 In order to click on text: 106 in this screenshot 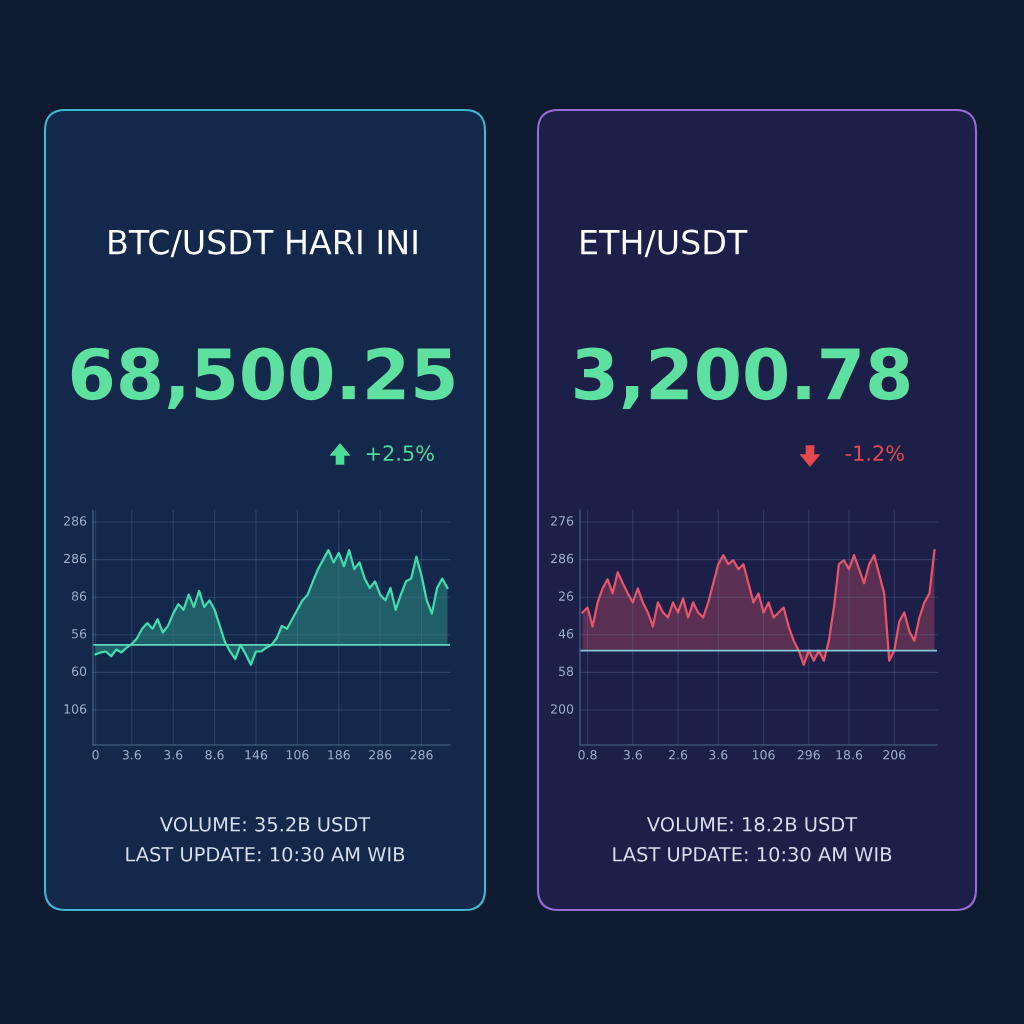, I will do `click(75, 709)`.